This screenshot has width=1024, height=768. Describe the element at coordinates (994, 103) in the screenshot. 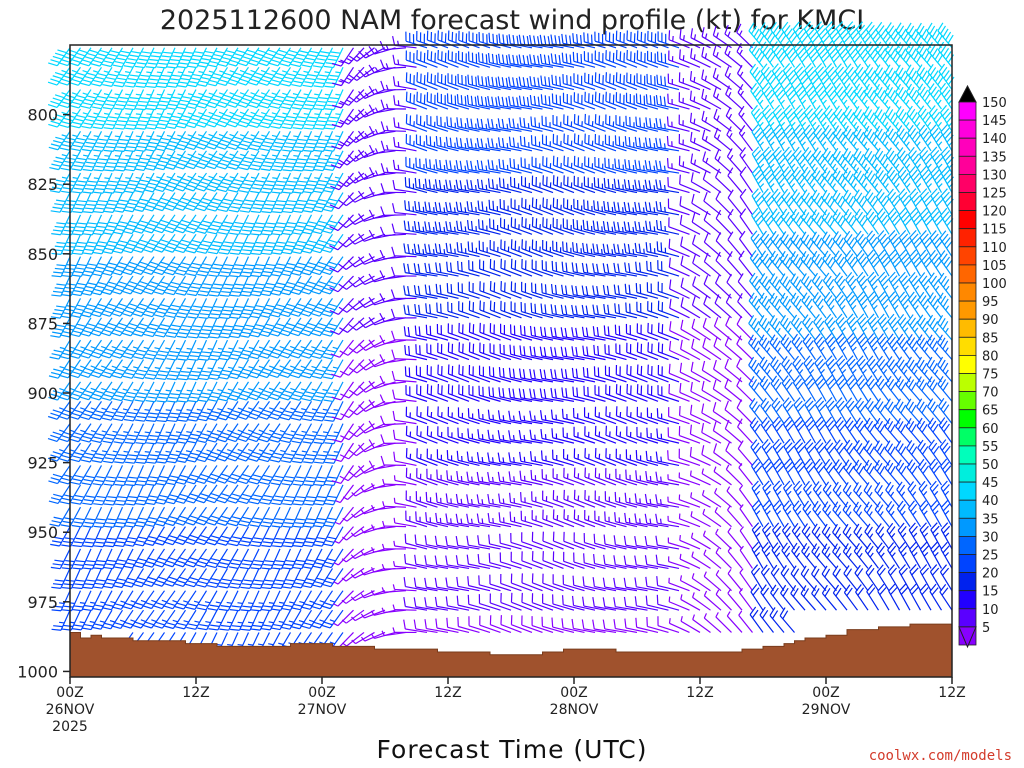

I see `colorbar-label: 150` at that location.